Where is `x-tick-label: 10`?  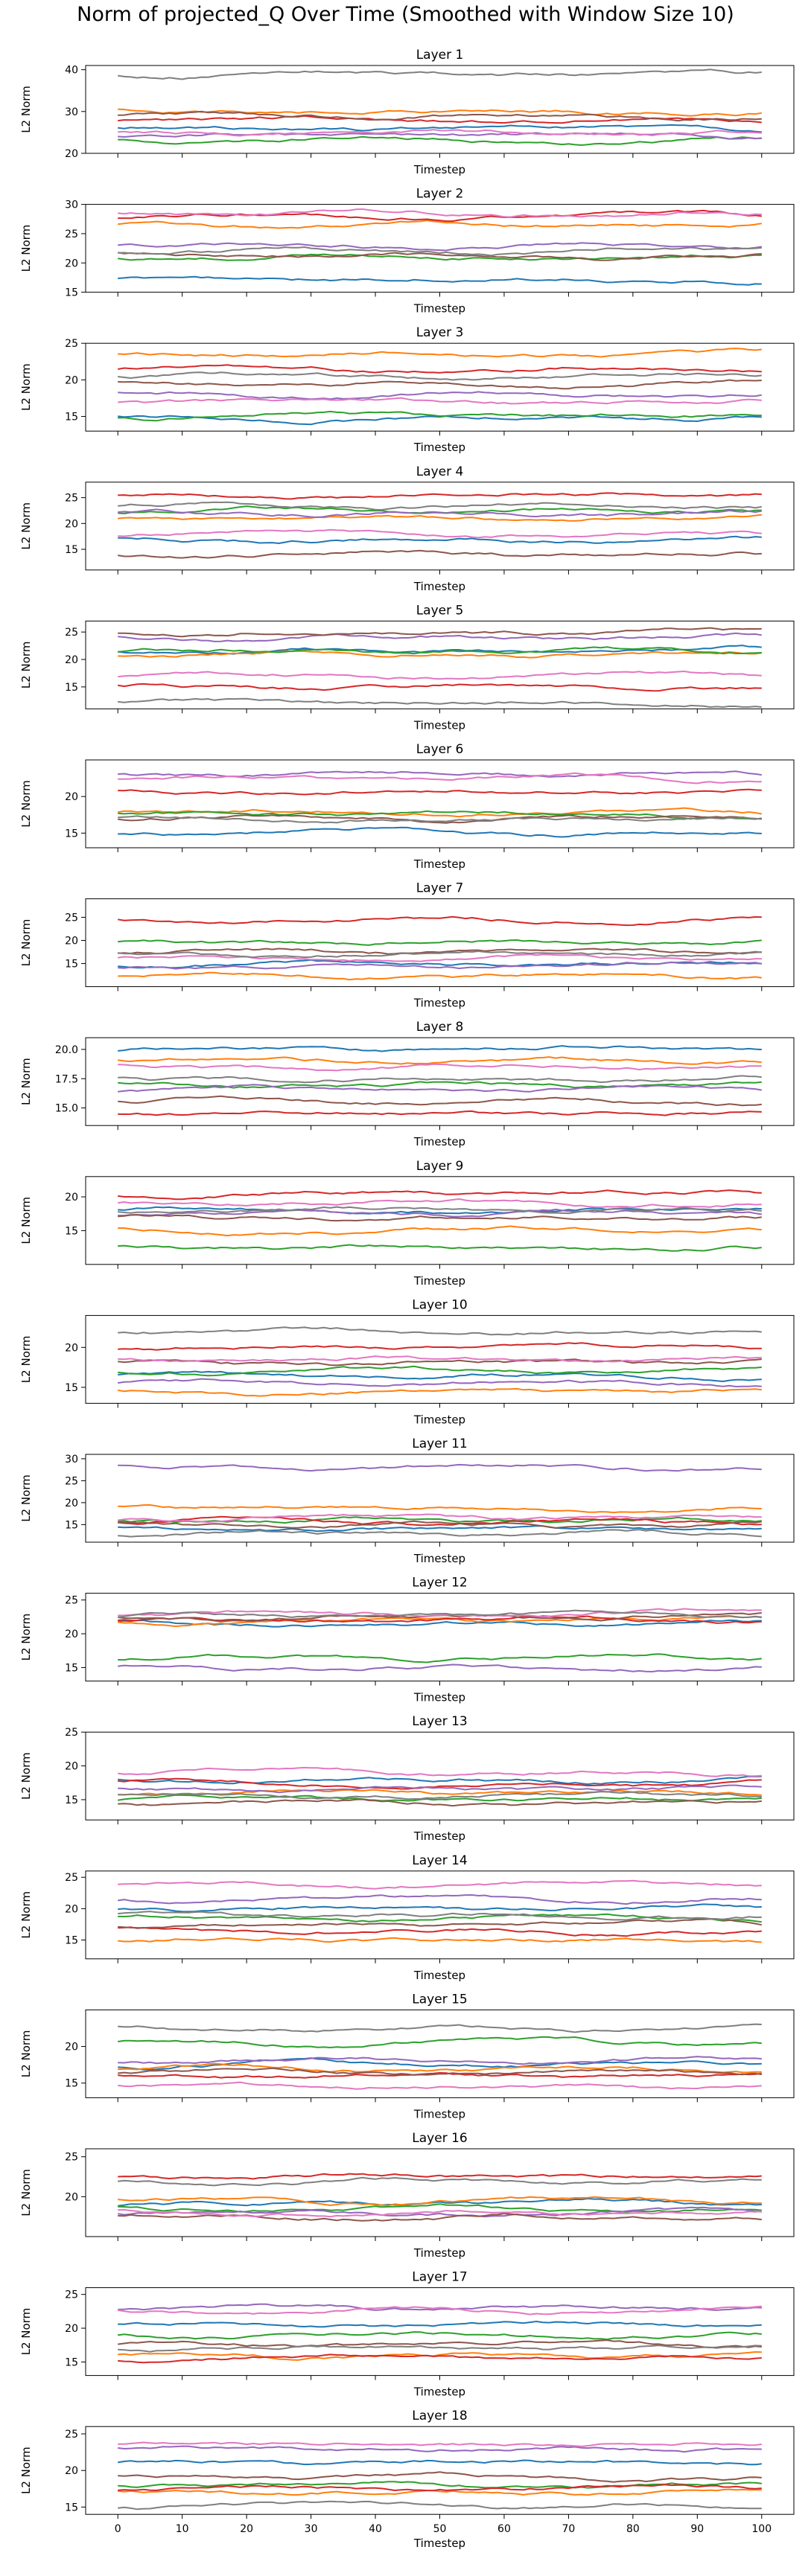 x-tick-label: 10 is located at coordinates (182, 2529).